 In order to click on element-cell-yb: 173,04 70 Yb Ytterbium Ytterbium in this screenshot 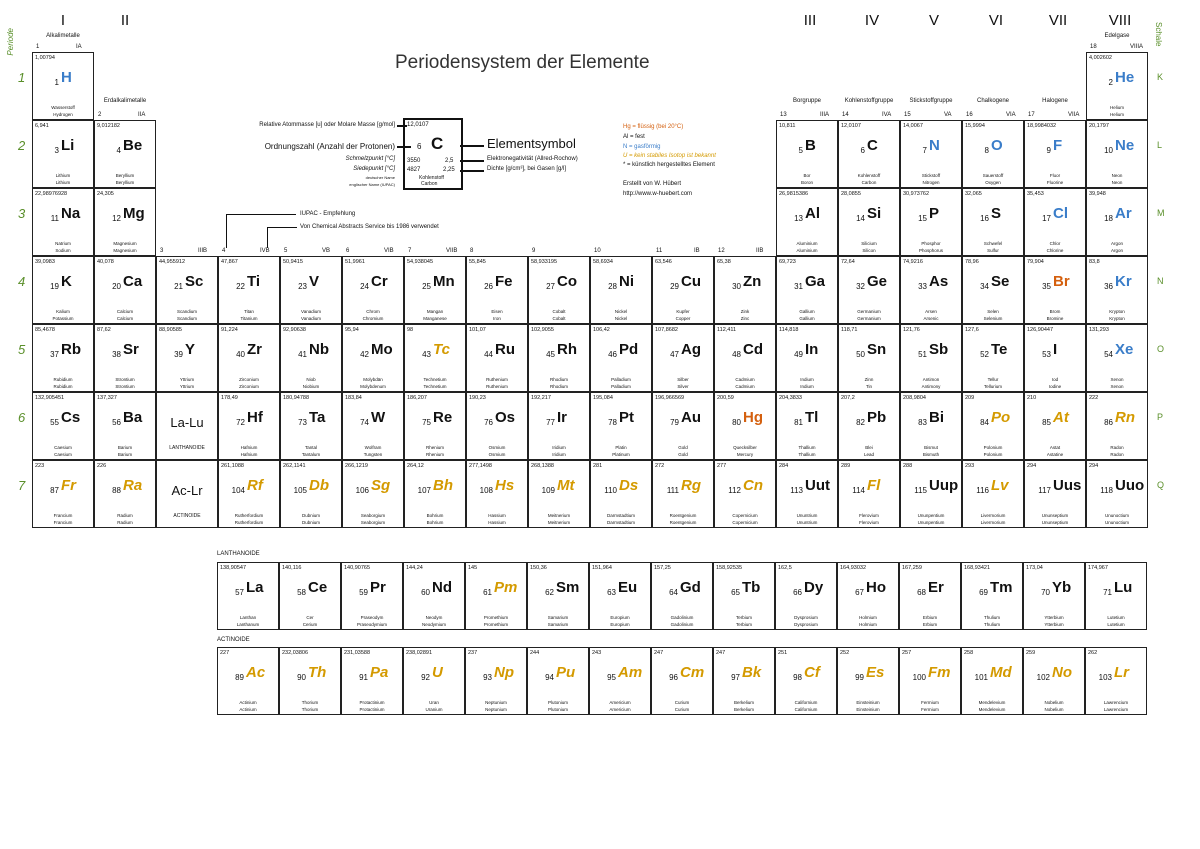, I will do `click(1054, 596)`.